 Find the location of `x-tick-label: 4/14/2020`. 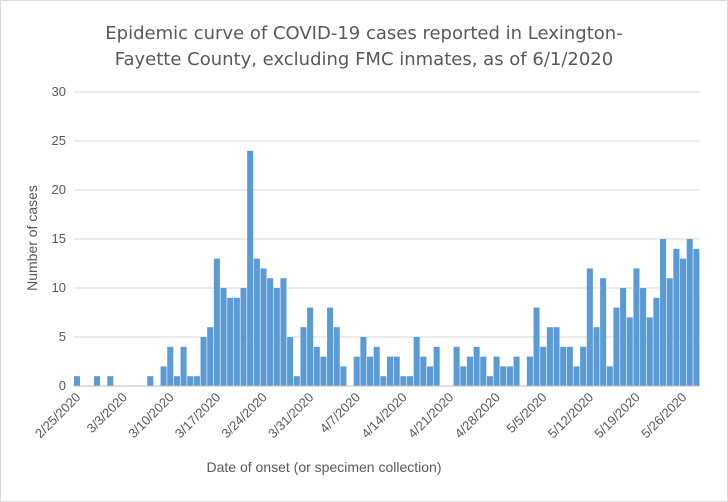

x-tick-label: 4/14/2020 is located at coordinates (384, 416).